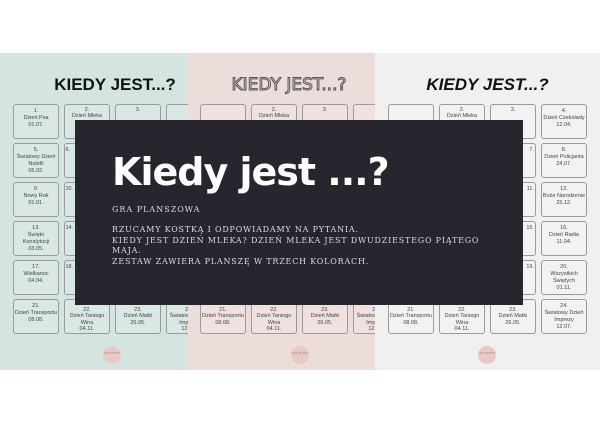  What do you see at coordinates (564, 242) in the screenshot?
I see `cell-text: 11.04.` at bounding box center [564, 242].